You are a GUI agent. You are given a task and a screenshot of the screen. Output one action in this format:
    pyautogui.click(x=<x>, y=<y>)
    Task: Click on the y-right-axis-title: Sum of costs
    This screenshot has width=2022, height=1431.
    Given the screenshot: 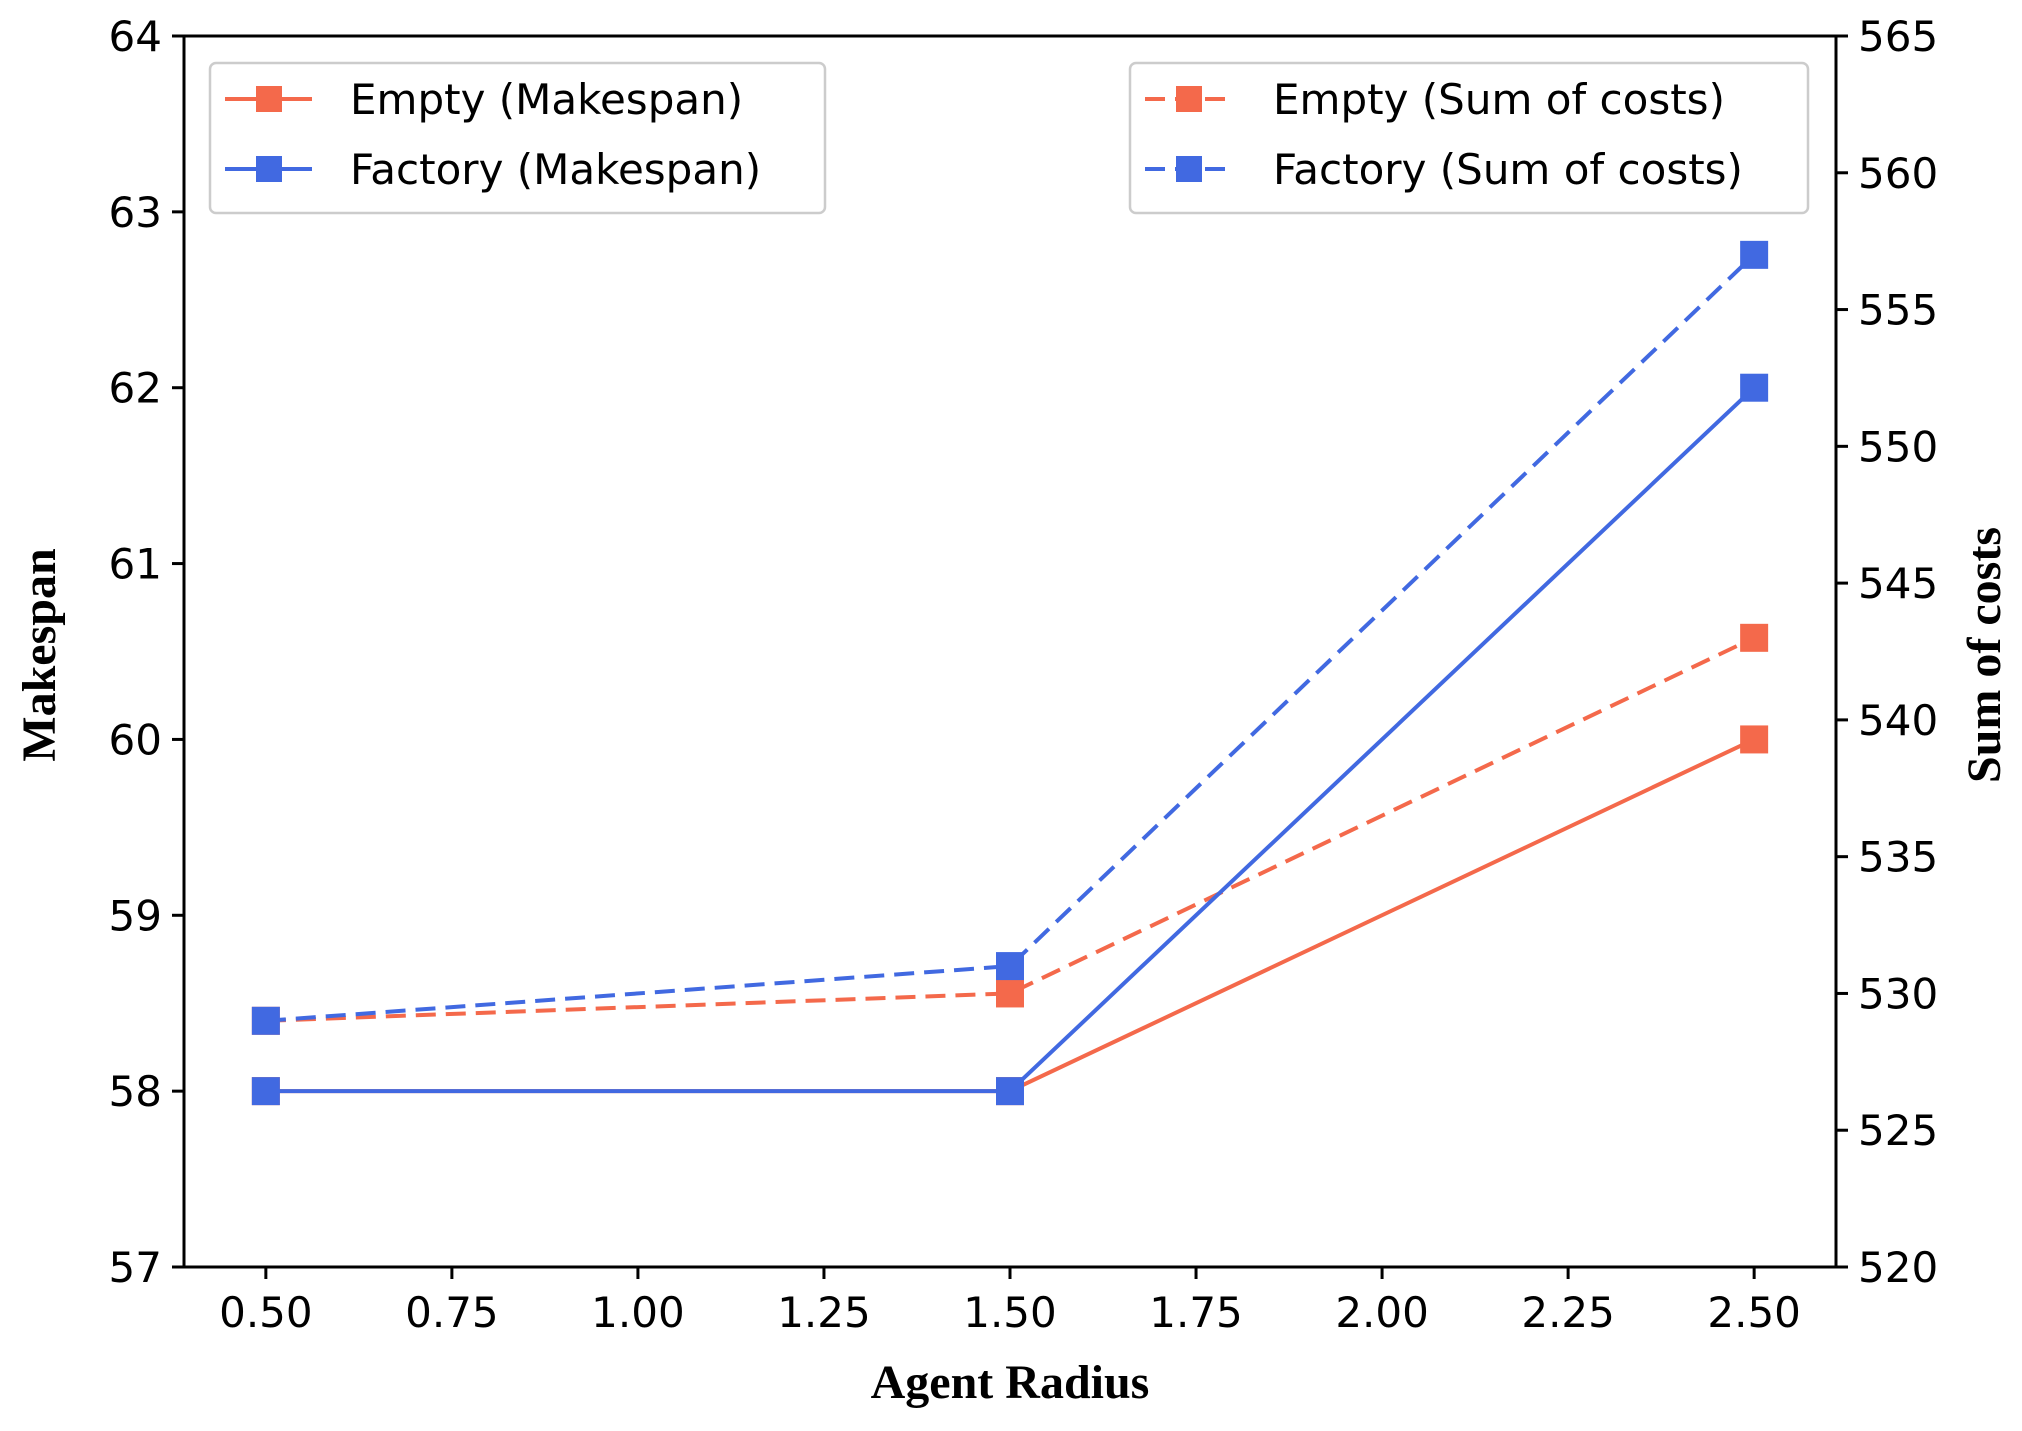 What is the action you would take?
    pyautogui.click(x=1984, y=655)
    